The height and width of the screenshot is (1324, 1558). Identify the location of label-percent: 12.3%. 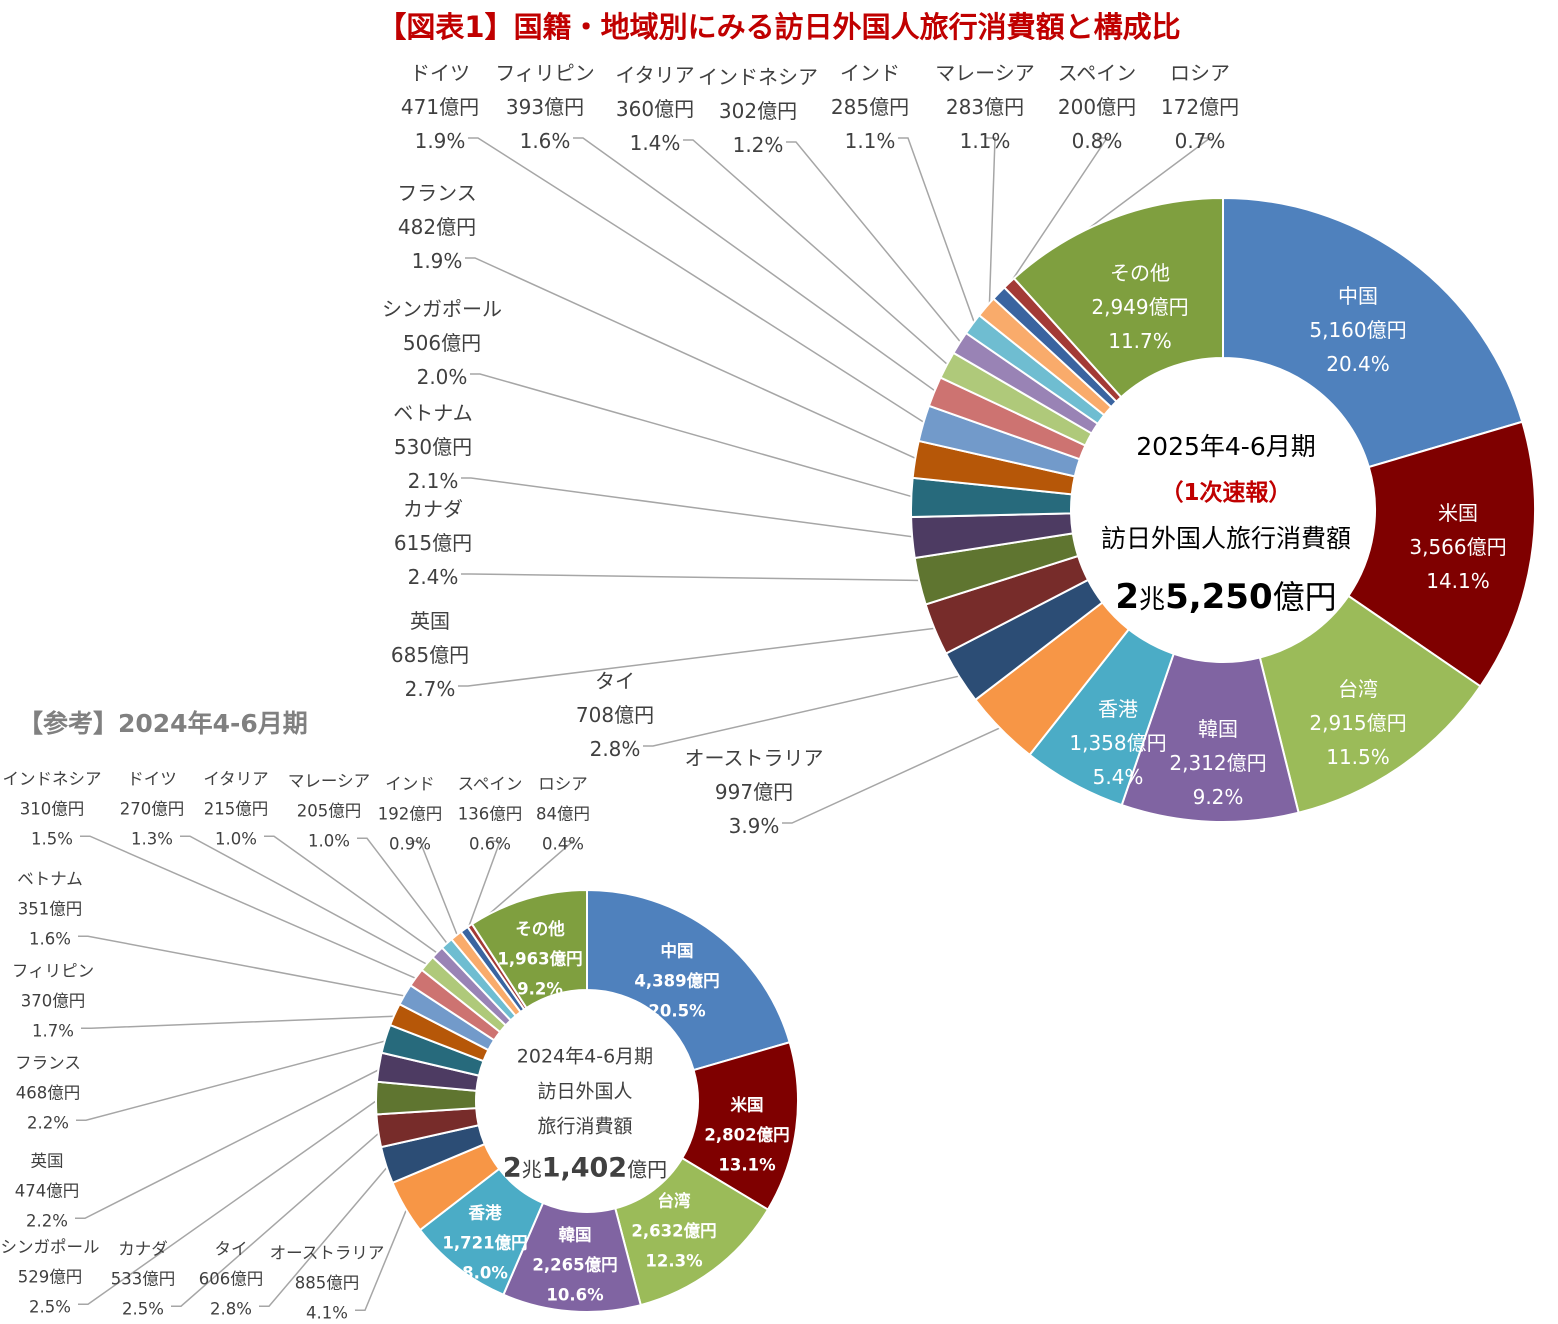
(674, 1261).